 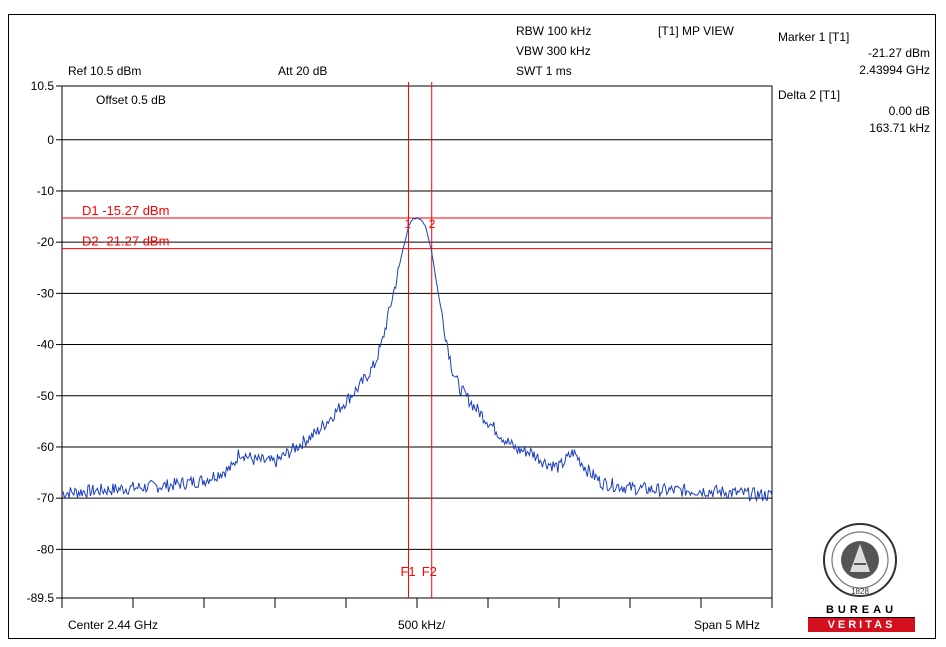 I want to click on y-tick-label: -10, so click(x=46, y=191).